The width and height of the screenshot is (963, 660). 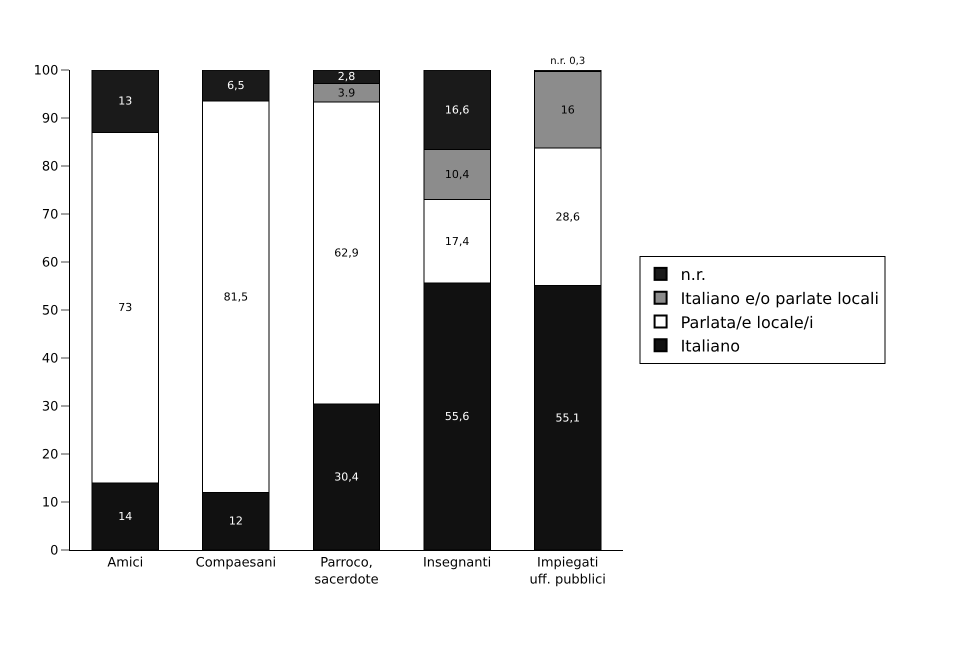 What do you see at coordinates (567, 217) in the screenshot?
I see `data-label: 28,6` at bounding box center [567, 217].